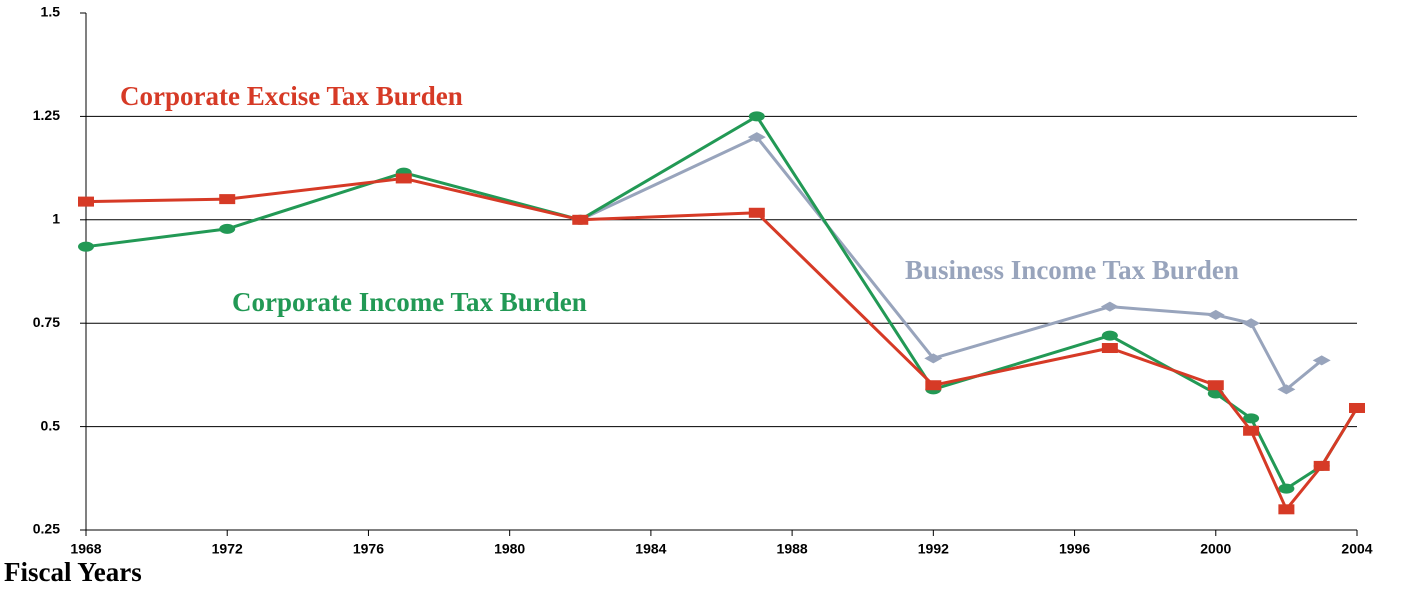  Describe the element at coordinates (227, 549) in the screenshot. I see `x-tick-label: 1972` at that location.